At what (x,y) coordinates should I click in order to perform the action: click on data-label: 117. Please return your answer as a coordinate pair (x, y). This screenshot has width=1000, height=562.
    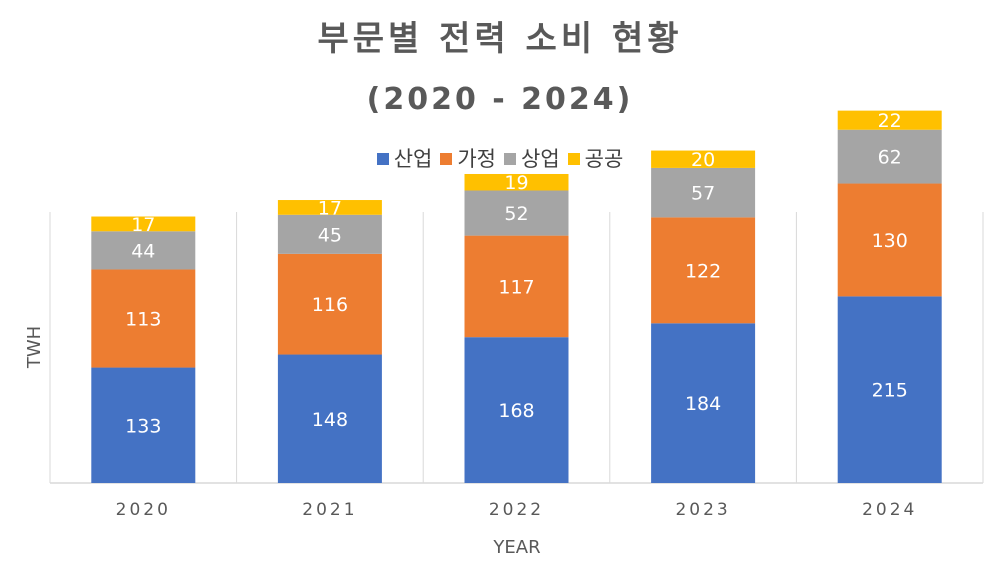
    Looking at the image, I should click on (516, 287).